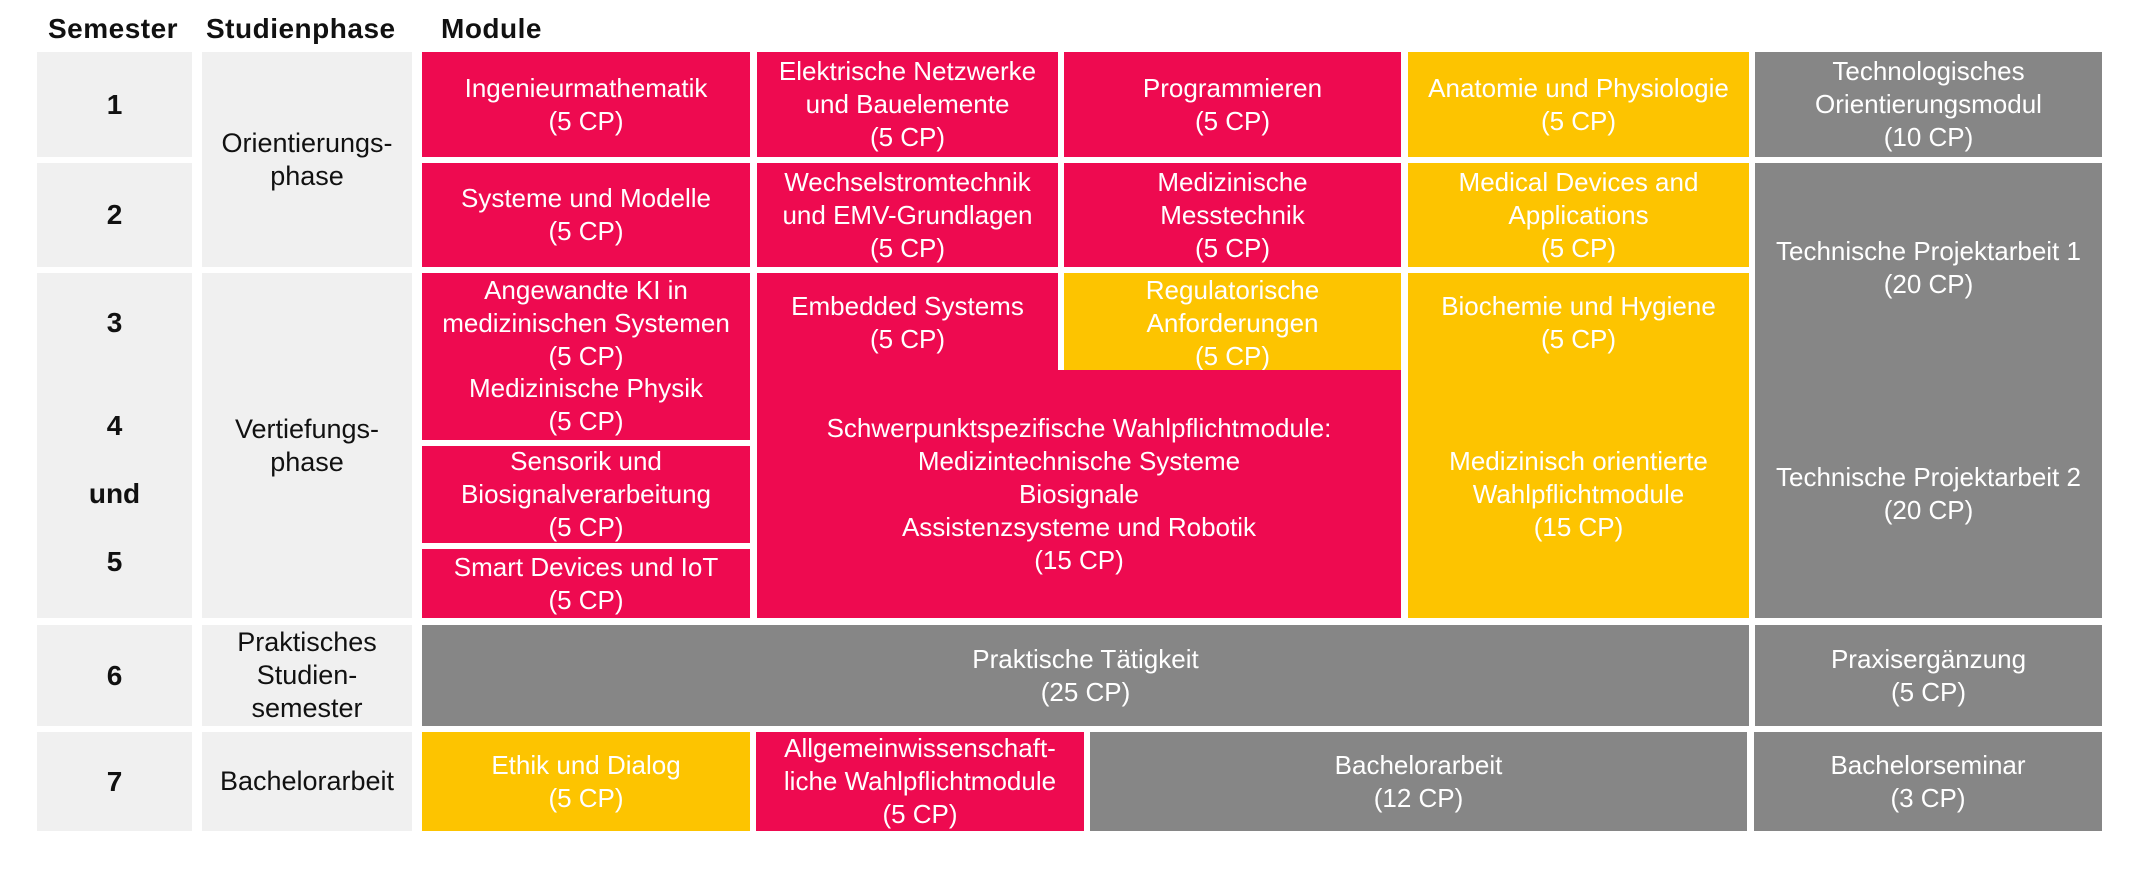  Describe the element at coordinates (586, 388) in the screenshot. I see `module-title: Medizinische Physik` at that location.